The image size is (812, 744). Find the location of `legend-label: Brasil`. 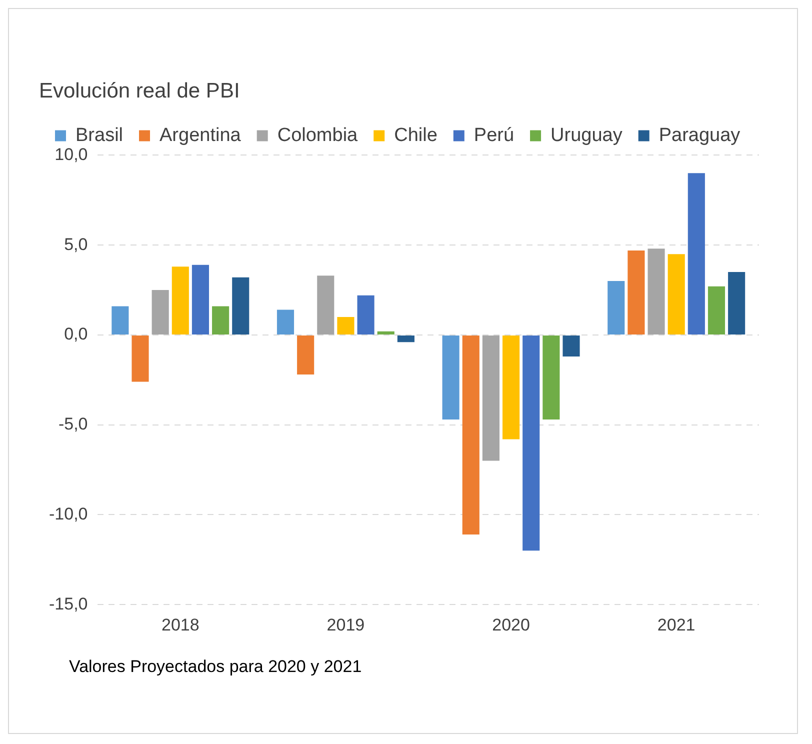

legend-label: Brasil is located at coordinates (100, 135).